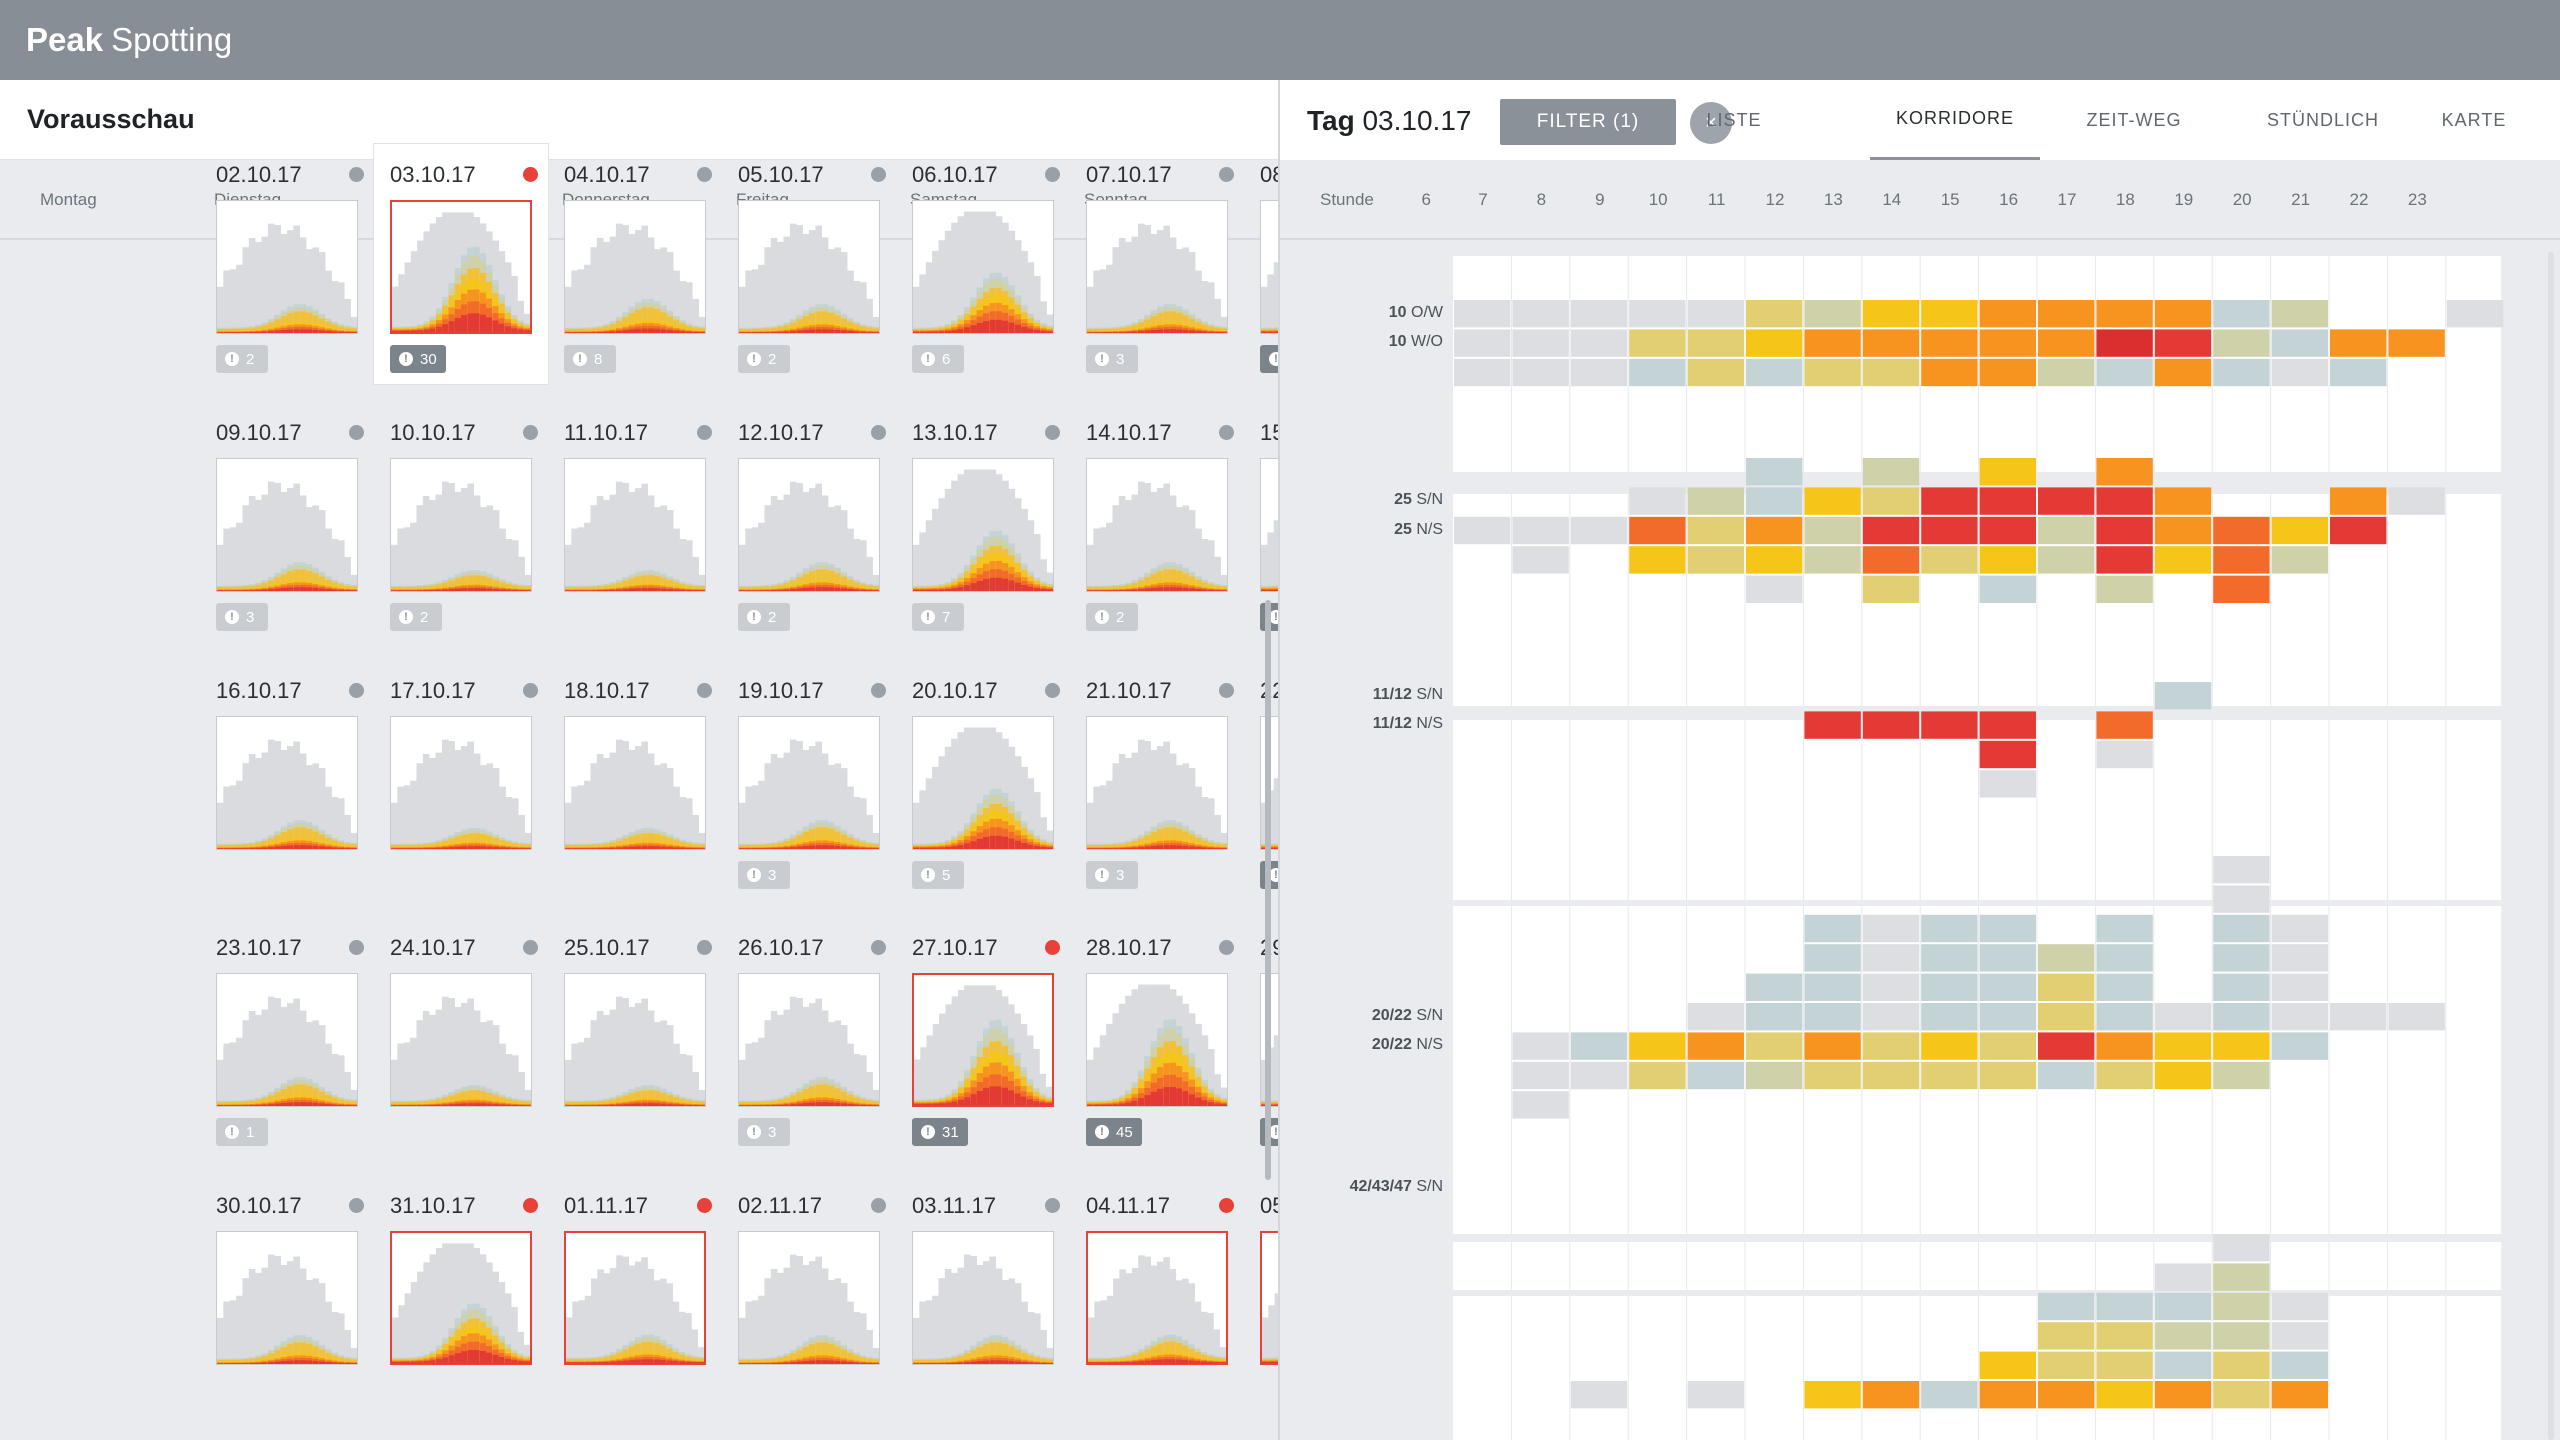  What do you see at coordinates (287, 264) in the screenshot?
I see `day-cell-02.10.17: 02.10.17! 2` at bounding box center [287, 264].